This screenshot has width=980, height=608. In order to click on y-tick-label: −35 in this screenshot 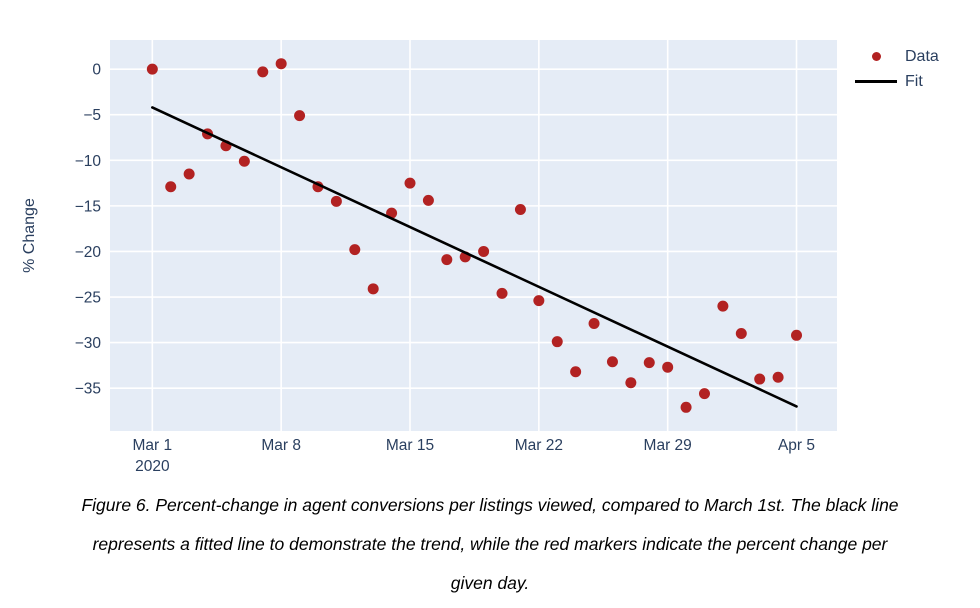, I will do `click(88, 389)`.